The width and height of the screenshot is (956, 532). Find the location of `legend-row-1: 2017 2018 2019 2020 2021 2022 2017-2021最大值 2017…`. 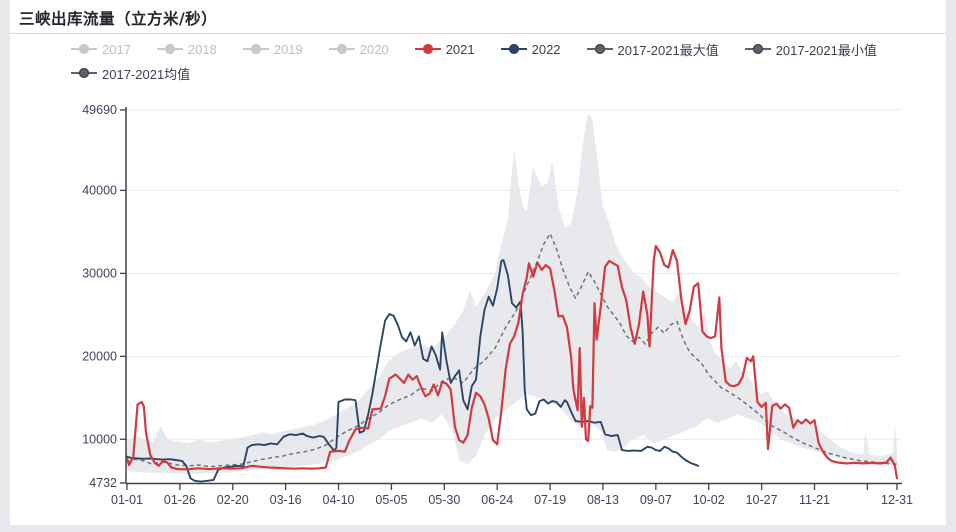

legend-row-1: 2017 2018 2019 2020 2021 2022 2017-2021最大值 2017… is located at coordinates (474, 49).